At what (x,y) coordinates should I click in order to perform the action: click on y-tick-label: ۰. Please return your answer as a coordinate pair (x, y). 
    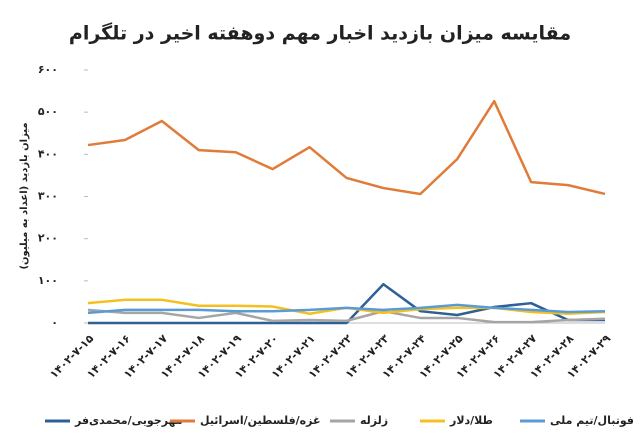
    Looking at the image, I should click on (54, 322).